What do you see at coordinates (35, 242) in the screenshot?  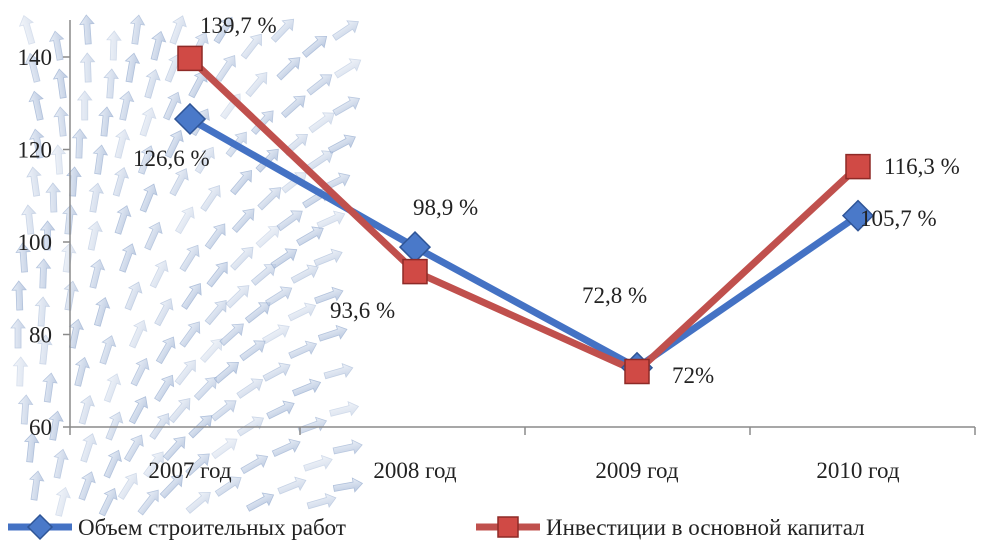 I see `y-tick-label: 100` at bounding box center [35, 242].